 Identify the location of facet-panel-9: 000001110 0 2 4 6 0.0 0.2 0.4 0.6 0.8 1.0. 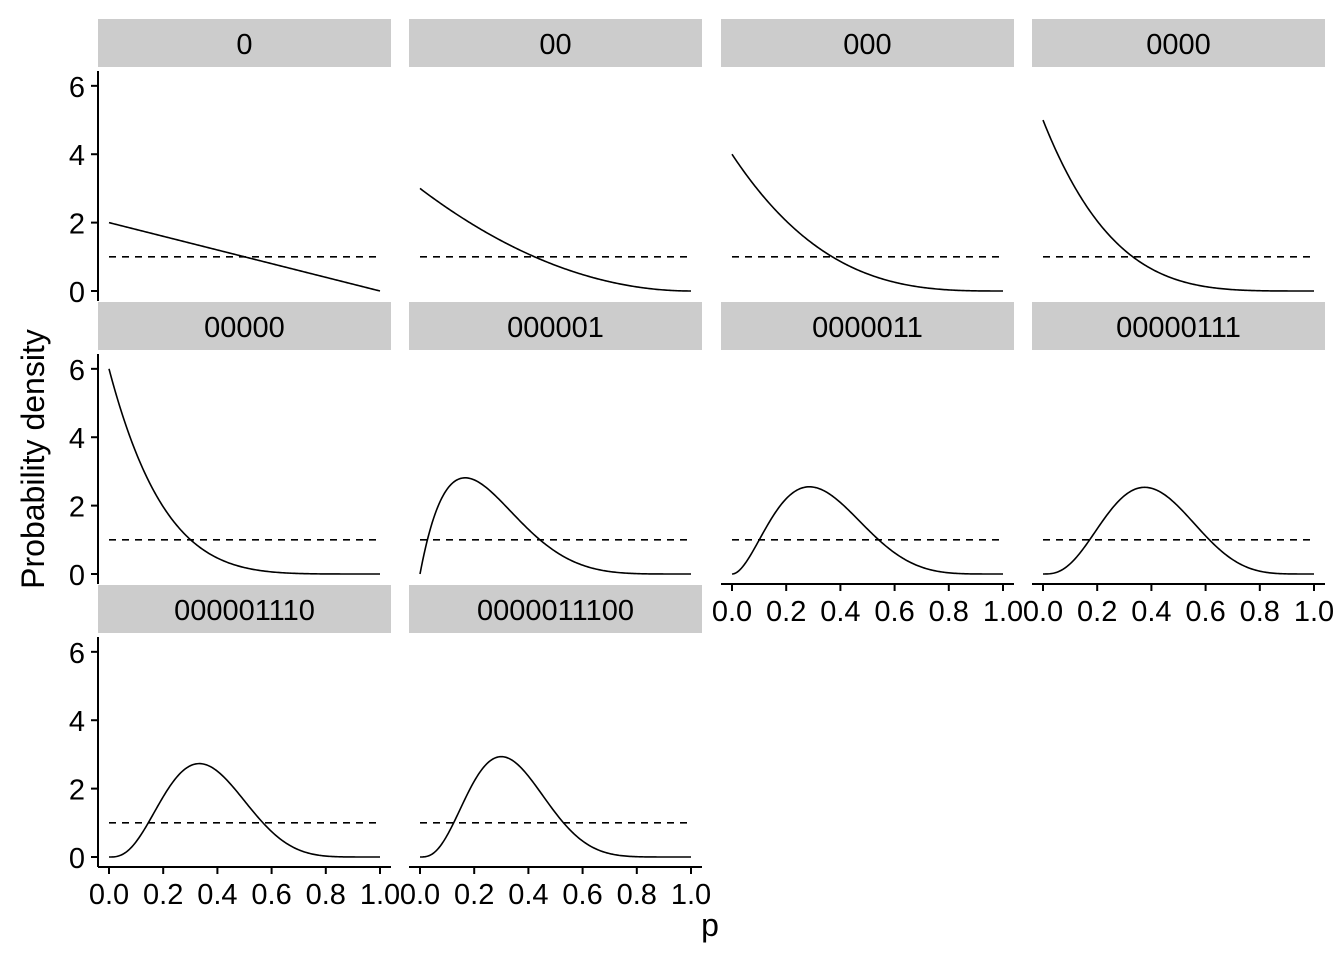
(234, 748).